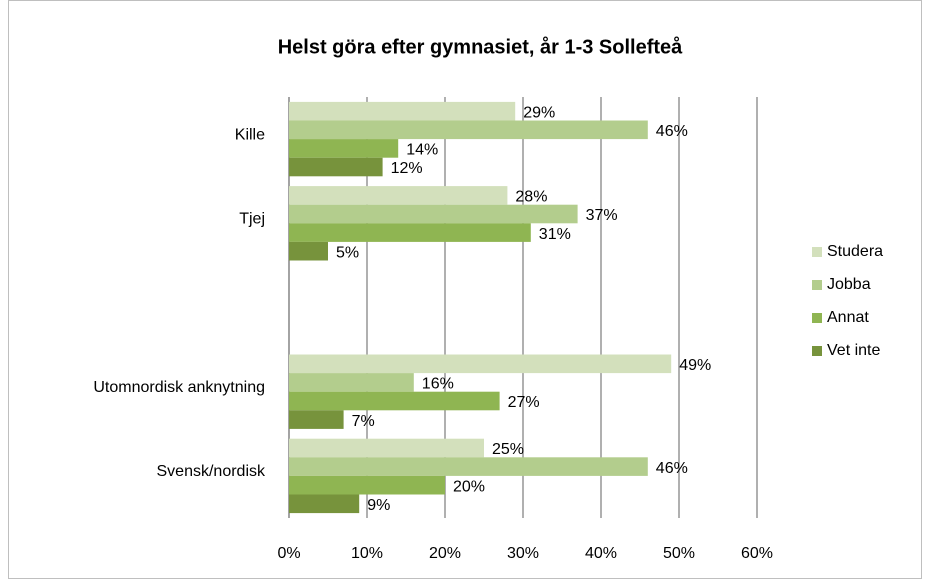 The width and height of the screenshot is (930, 579). What do you see at coordinates (679, 553) in the screenshot?
I see `x-tick-label: 50%` at bounding box center [679, 553].